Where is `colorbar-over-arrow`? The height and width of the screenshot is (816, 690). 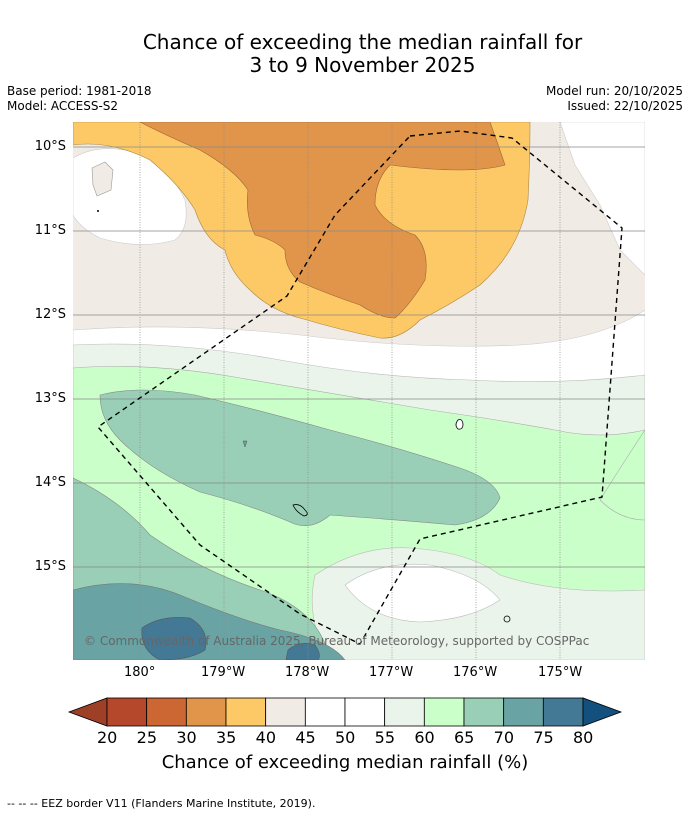 colorbar-over-arrow is located at coordinates (602, 712).